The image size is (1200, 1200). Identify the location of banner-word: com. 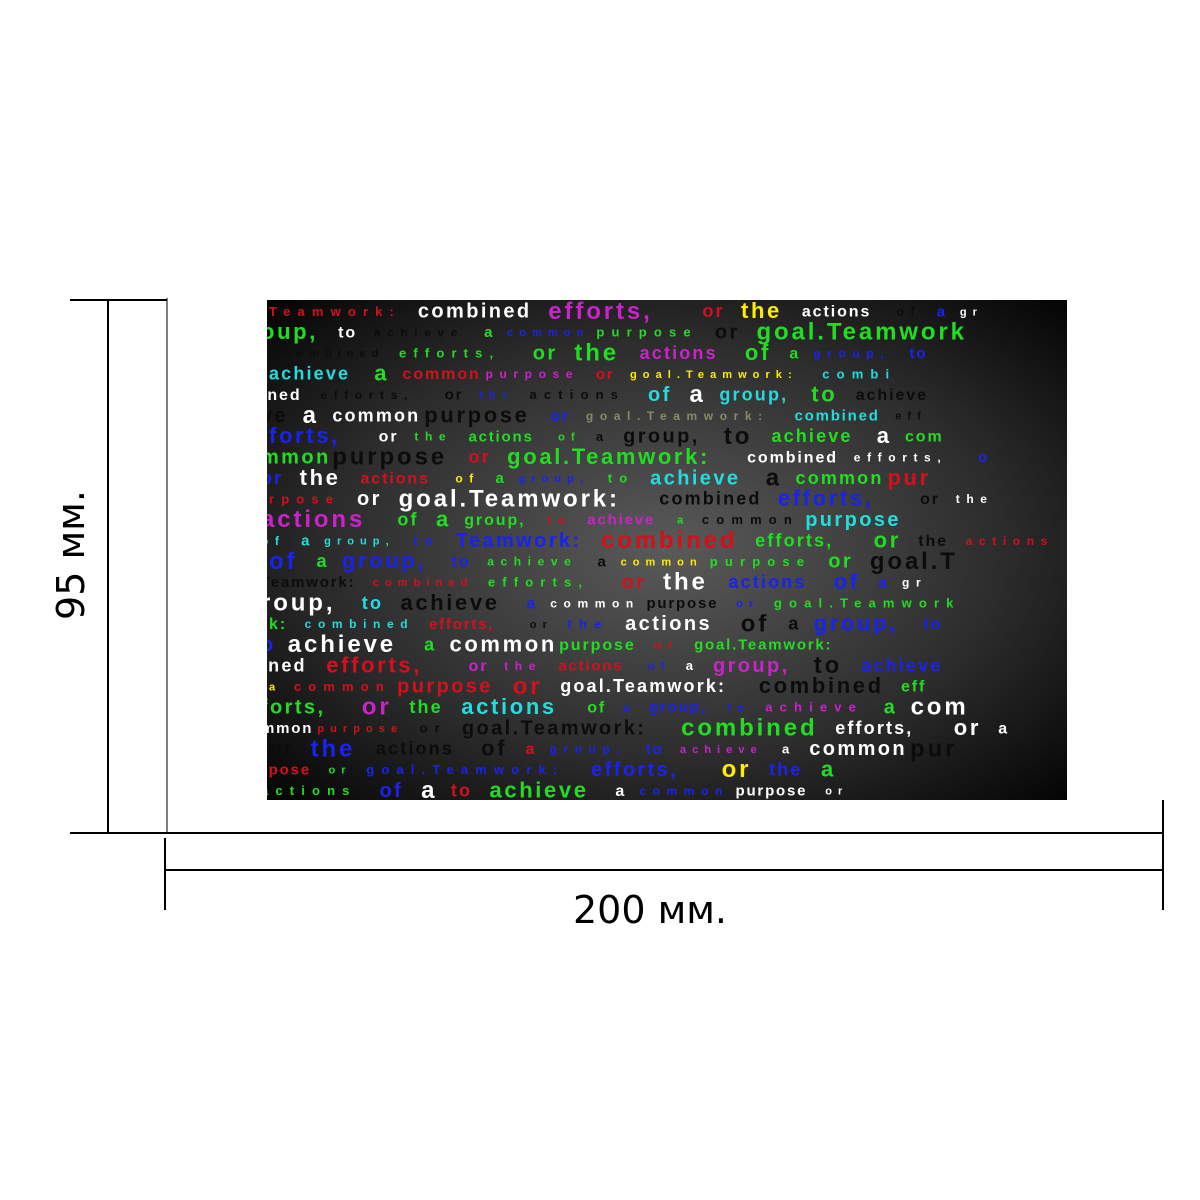
(940, 707).